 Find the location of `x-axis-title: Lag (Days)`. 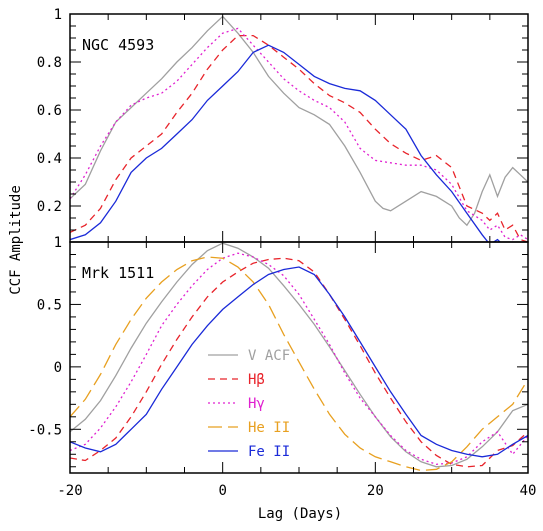

x-axis-title: Lag (Days) is located at coordinates (300, 514).